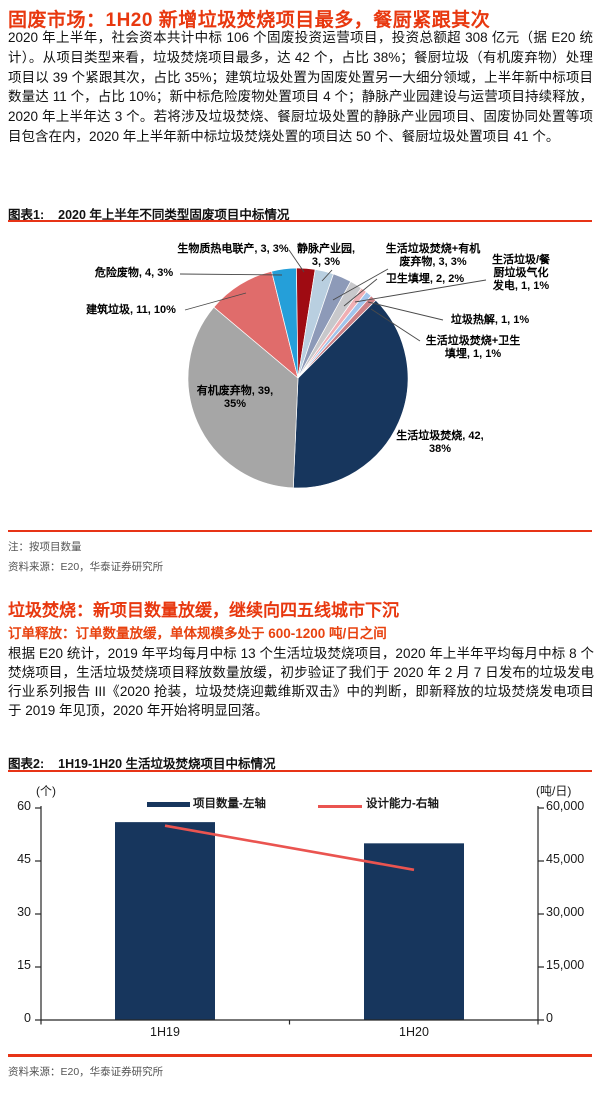 The width and height of the screenshot is (600, 1094). Describe the element at coordinates (326, 255) in the screenshot. I see `pie-label-eco-park: 静脉产业园, 3, 3%` at that location.